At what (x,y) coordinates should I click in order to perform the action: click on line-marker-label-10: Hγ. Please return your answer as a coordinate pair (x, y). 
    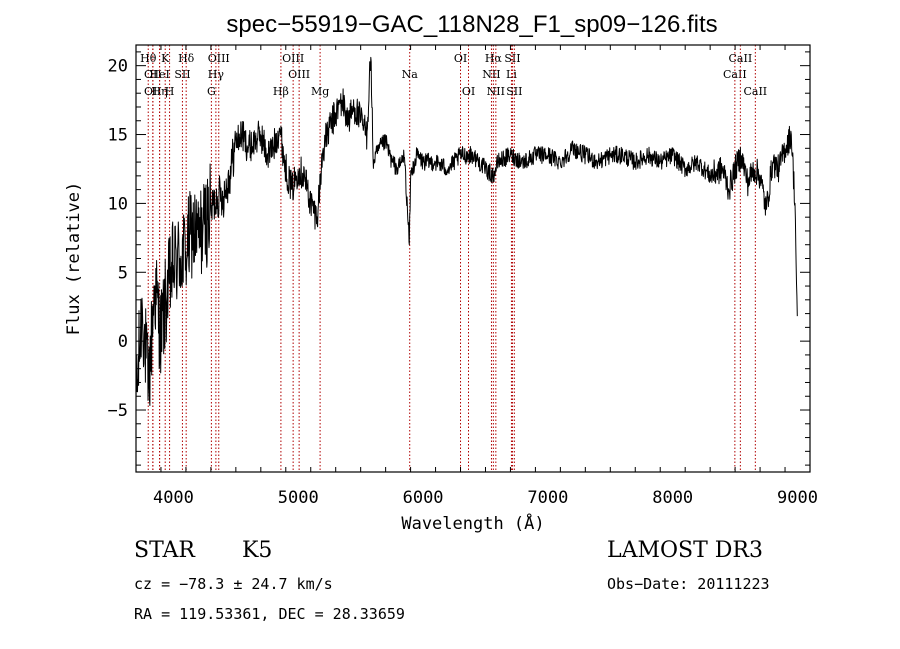
    Looking at the image, I should click on (216, 74).